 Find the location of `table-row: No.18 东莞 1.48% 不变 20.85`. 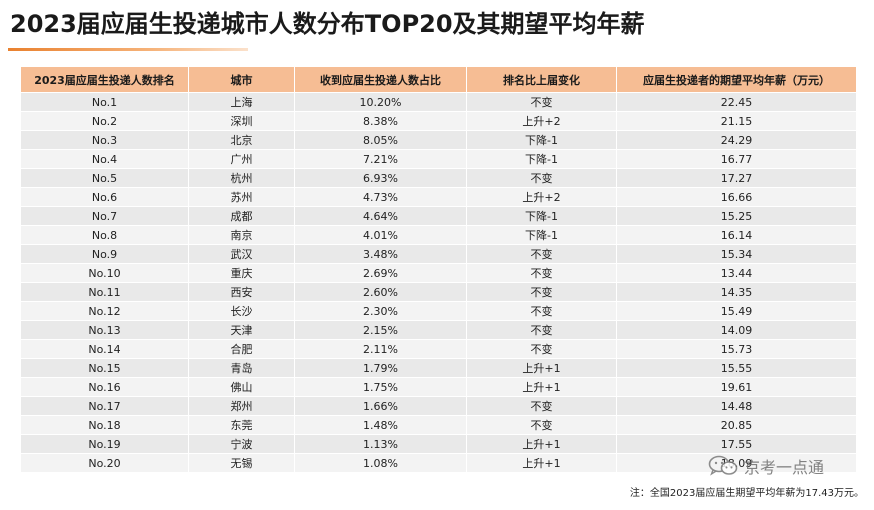

table-row: No.18 东莞 1.48% 不变 20.85 is located at coordinates (438, 425).